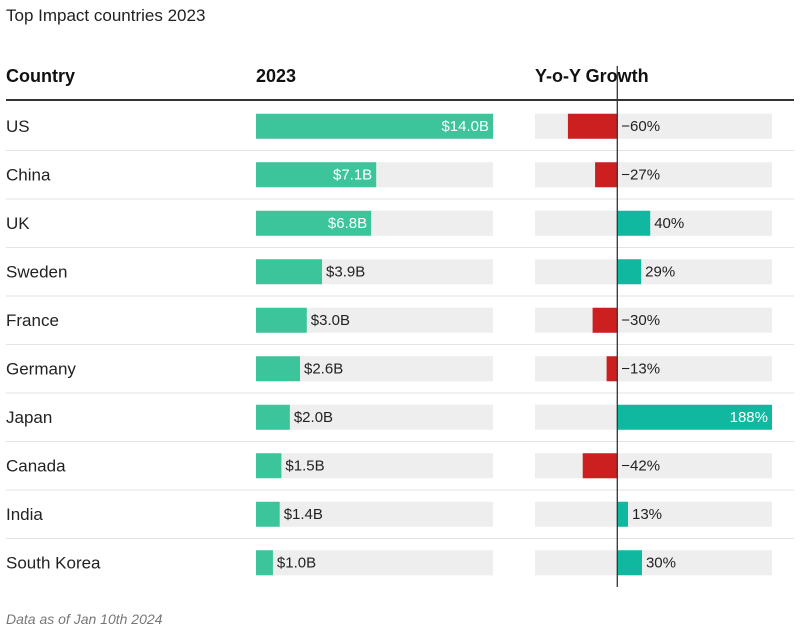  Describe the element at coordinates (106, 15) in the screenshot. I see `chart-title: Top Impact countries 2023` at that location.